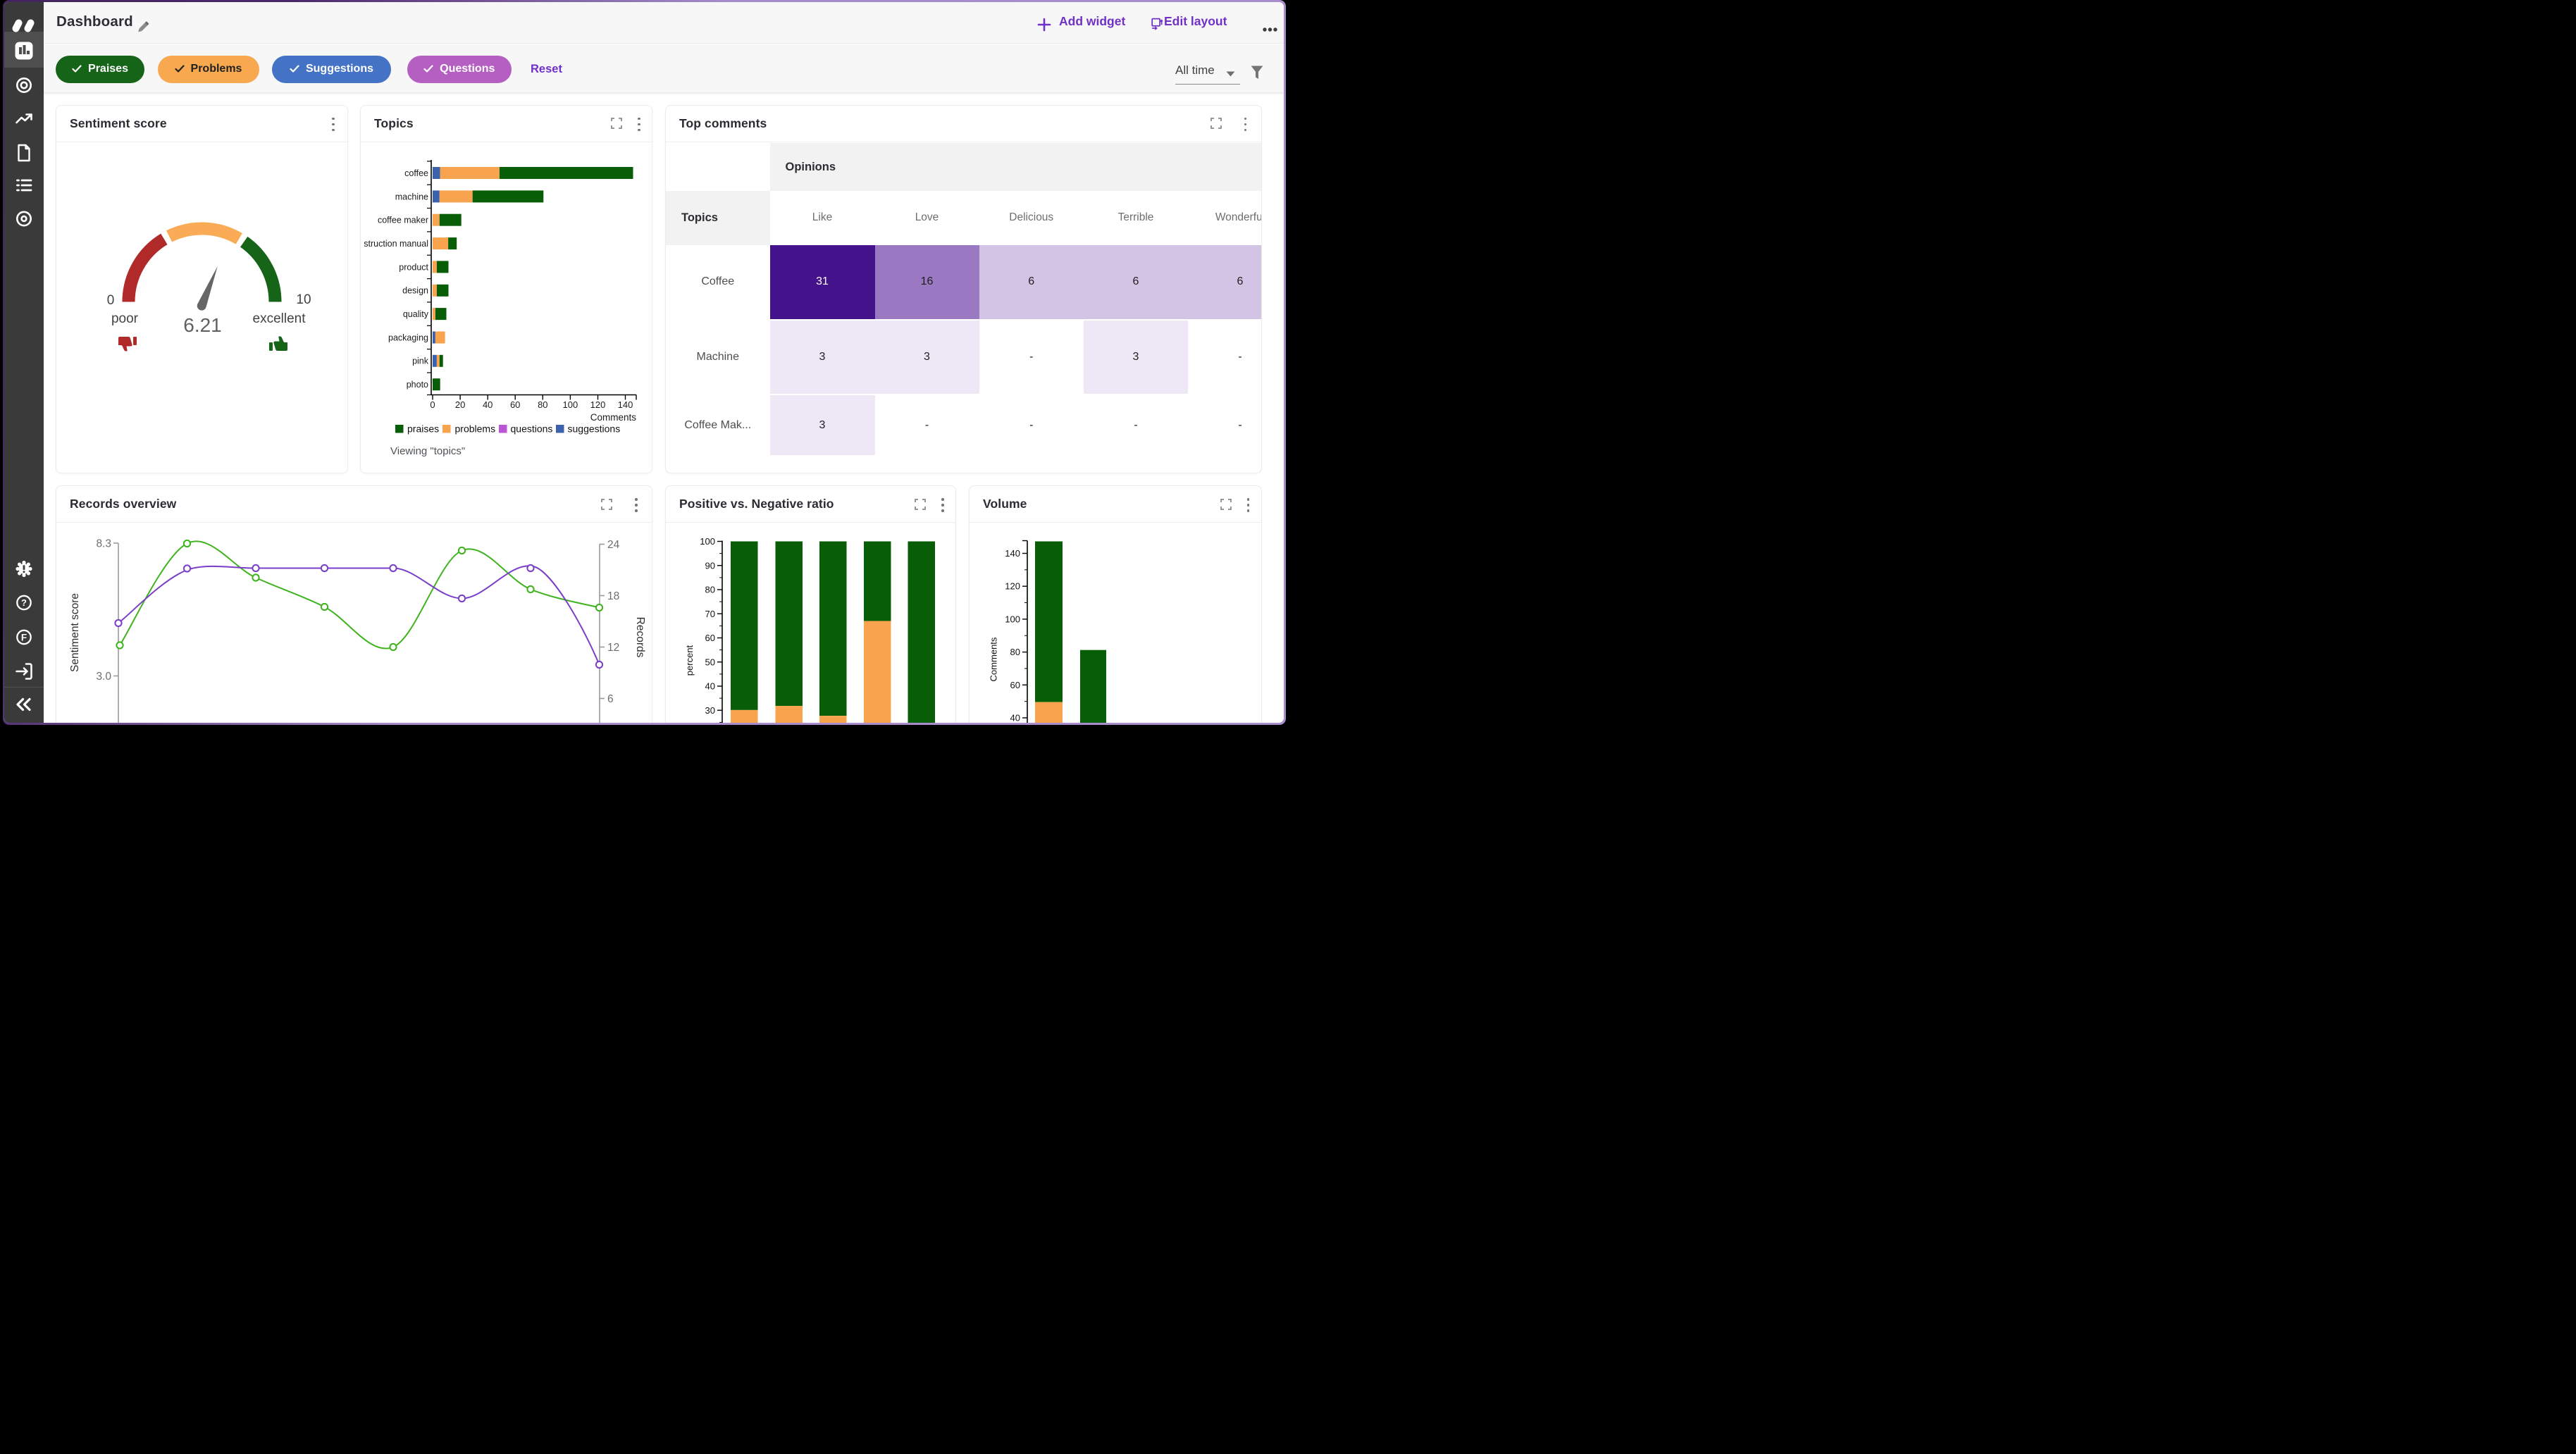  What do you see at coordinates (125, 318) in the screenshot?
I see `svg-text: poor` at bounding box center [125, 318].